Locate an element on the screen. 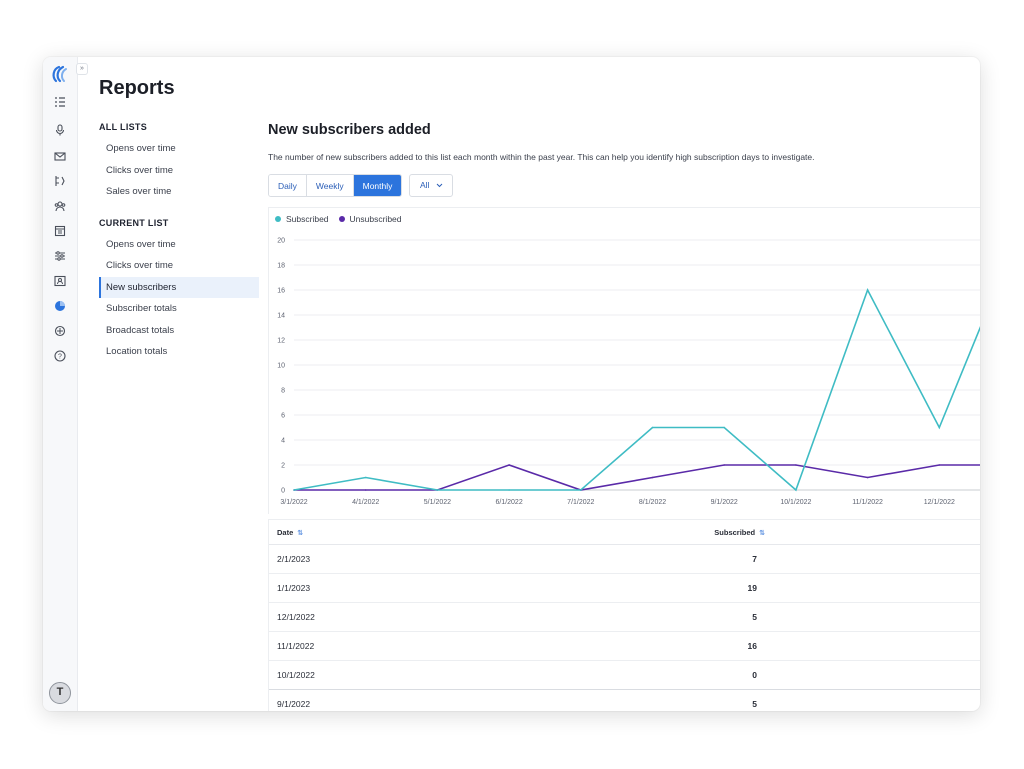 The width and height of the screenshot is (1024, 769). y-tick-label: 10 is located at coordinates (281, 366).